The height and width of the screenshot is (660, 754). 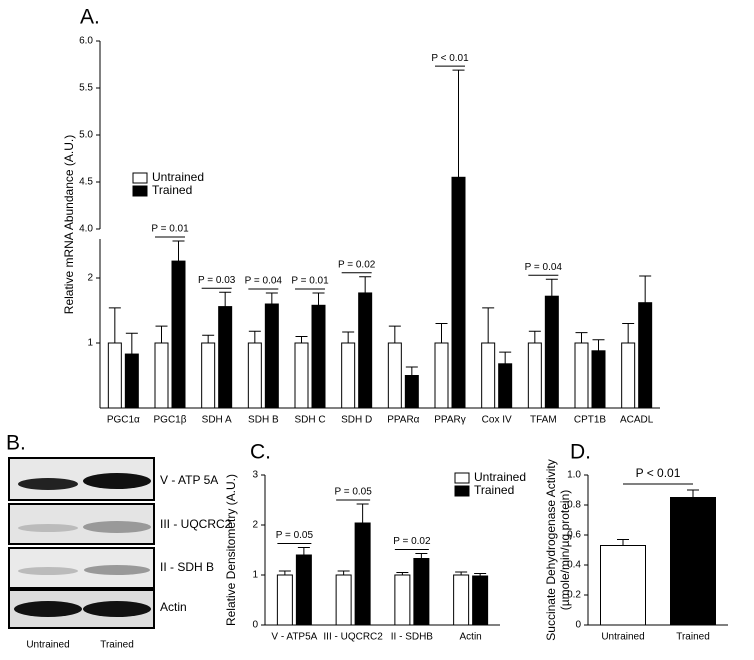 I want to click on y-axis-label: Succinate Dehydrogenase Activity, so click(x=551, y=549).